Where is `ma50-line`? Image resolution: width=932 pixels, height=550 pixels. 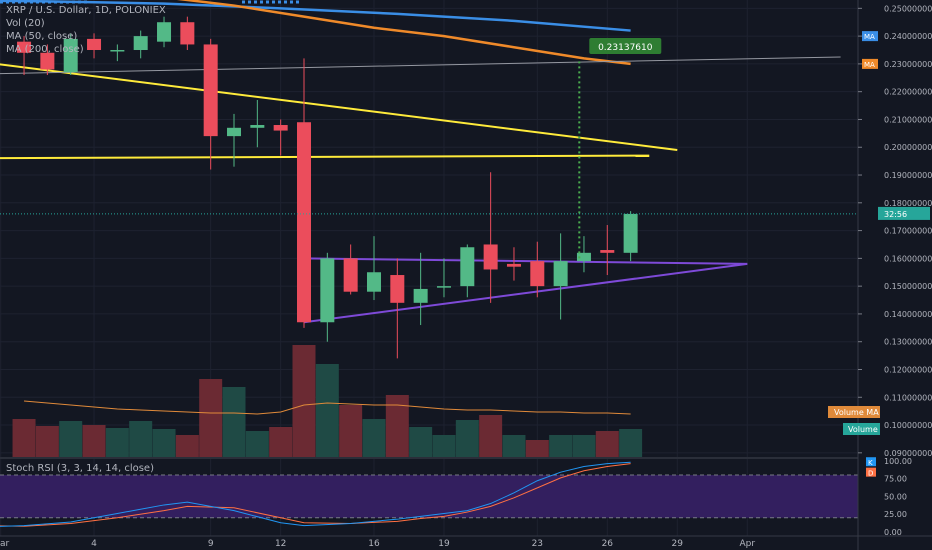 ma50-line is located at coordinates (403, 33).